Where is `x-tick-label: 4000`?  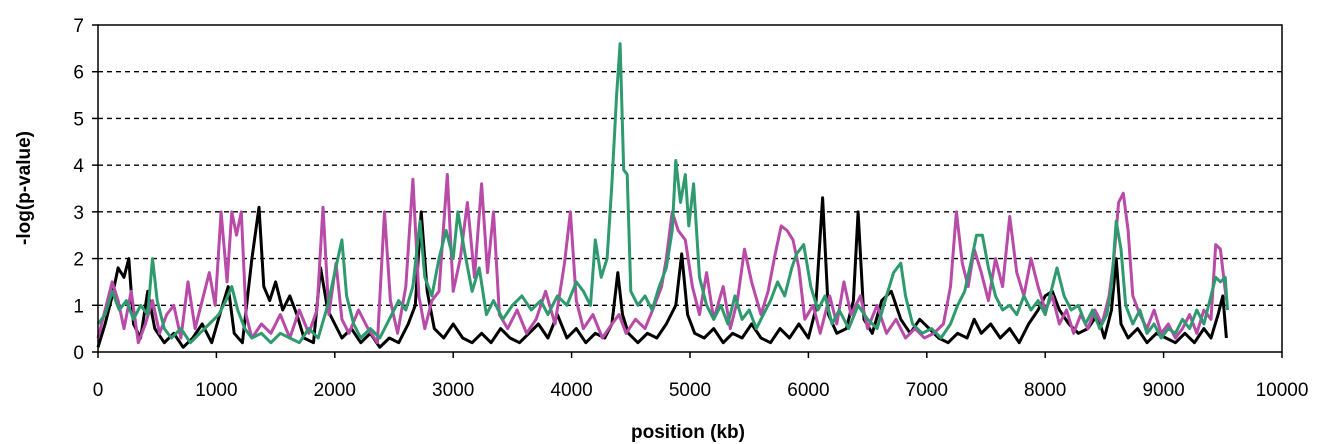 x-tick-label: 4000 is located at coordinates (571, 390).